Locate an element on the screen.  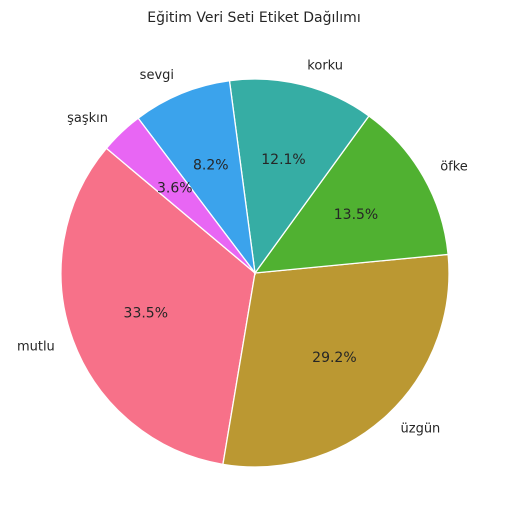
percentage-label-2: 13.5% is located at coordinates (356, 215).